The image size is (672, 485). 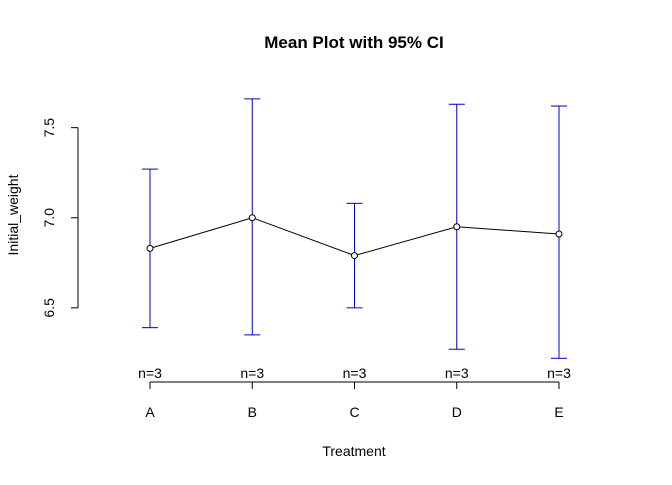 I want to click on mean-points, so click(x=354, y=237).